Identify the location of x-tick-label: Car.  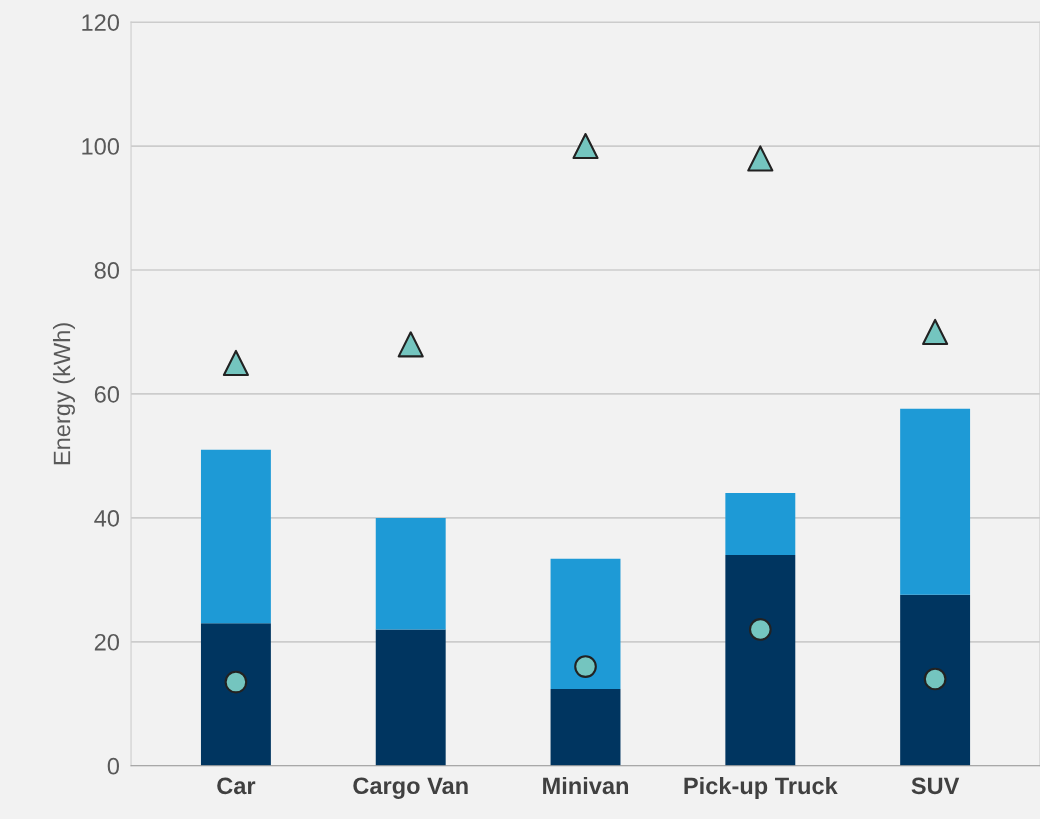
(236, 786).